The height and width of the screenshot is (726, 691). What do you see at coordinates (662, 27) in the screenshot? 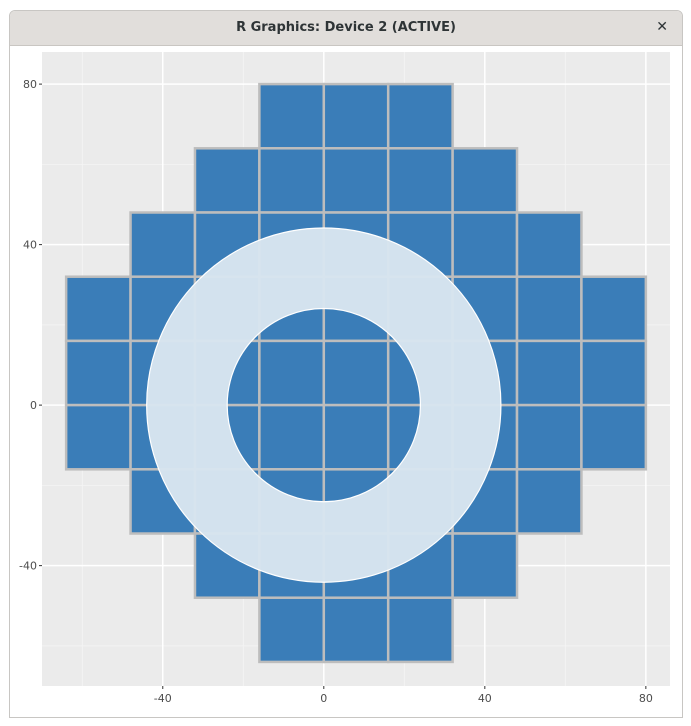
I see `close-icon: ✕` at bounding box center [662, 27].